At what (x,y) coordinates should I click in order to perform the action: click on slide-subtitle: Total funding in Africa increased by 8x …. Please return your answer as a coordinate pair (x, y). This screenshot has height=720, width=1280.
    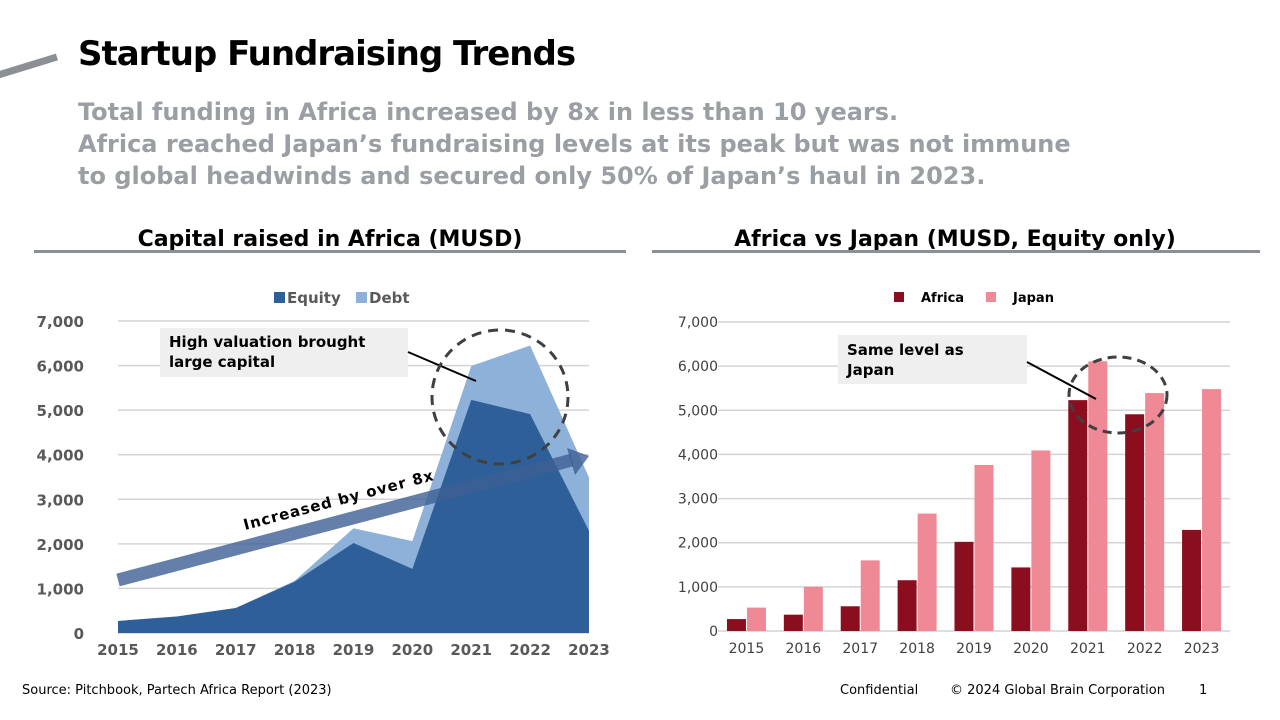
    Looking at the image, I should click on (653, 144).